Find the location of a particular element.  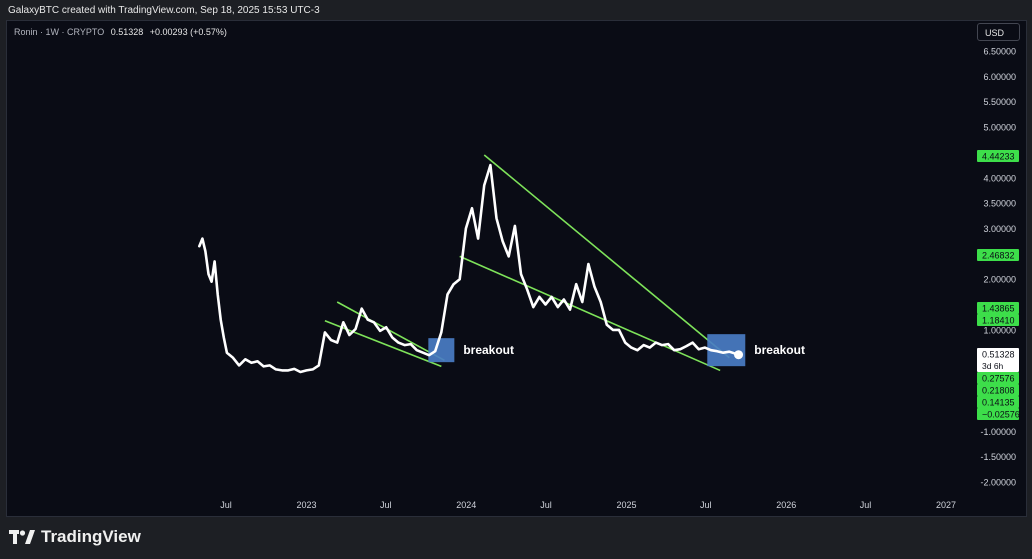

y-tick-label: 3.00000 is located at coordinates (999, 229).